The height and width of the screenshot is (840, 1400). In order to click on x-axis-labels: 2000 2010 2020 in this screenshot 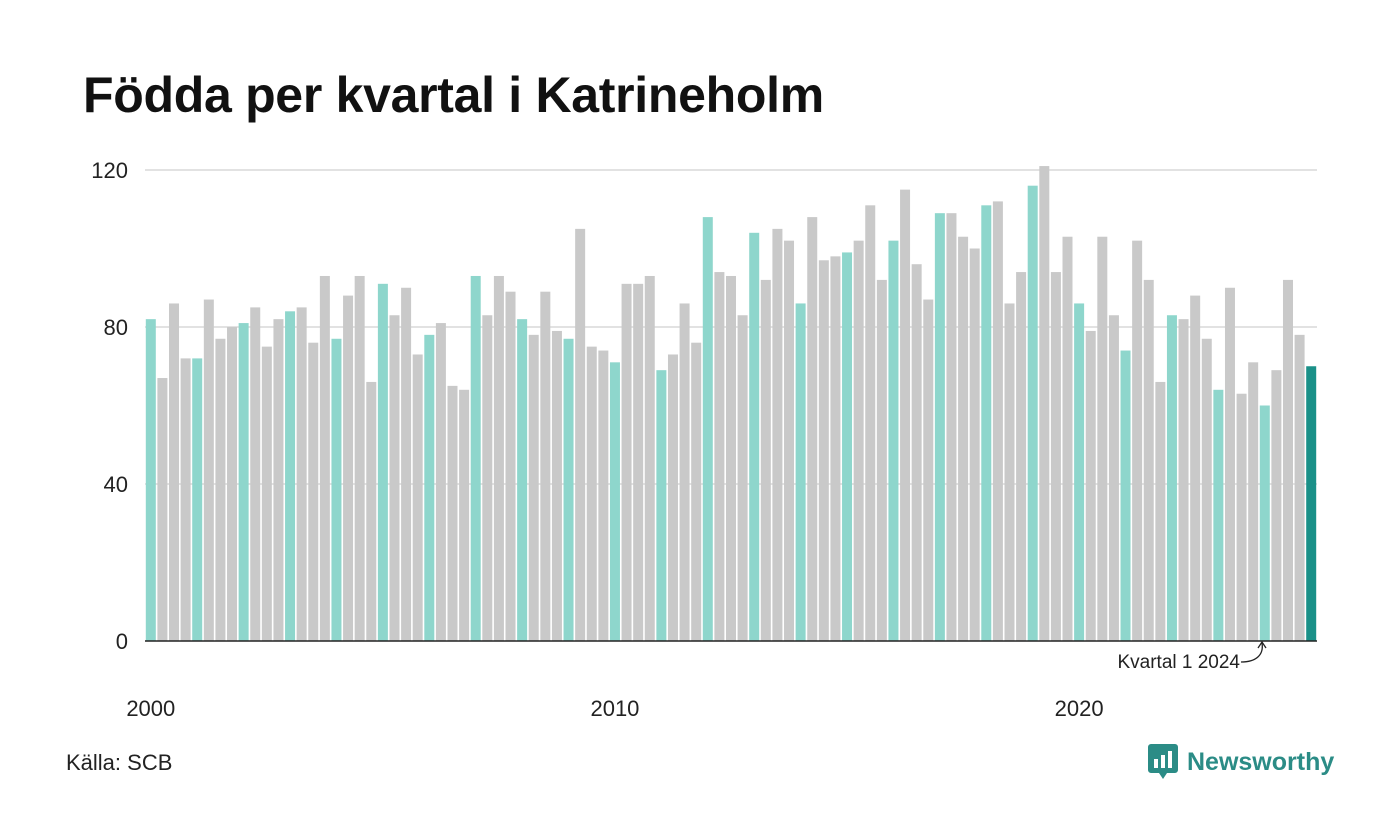, I will do `click(614, 708)`.